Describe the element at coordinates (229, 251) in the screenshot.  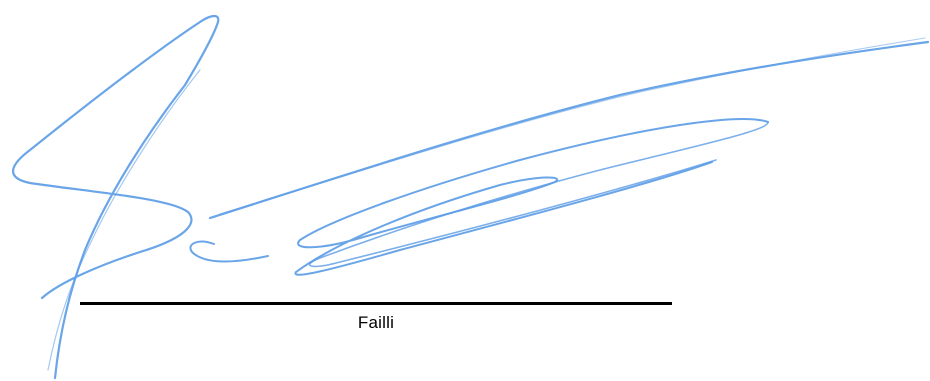
I see `signature-stroke-curl` at that location.